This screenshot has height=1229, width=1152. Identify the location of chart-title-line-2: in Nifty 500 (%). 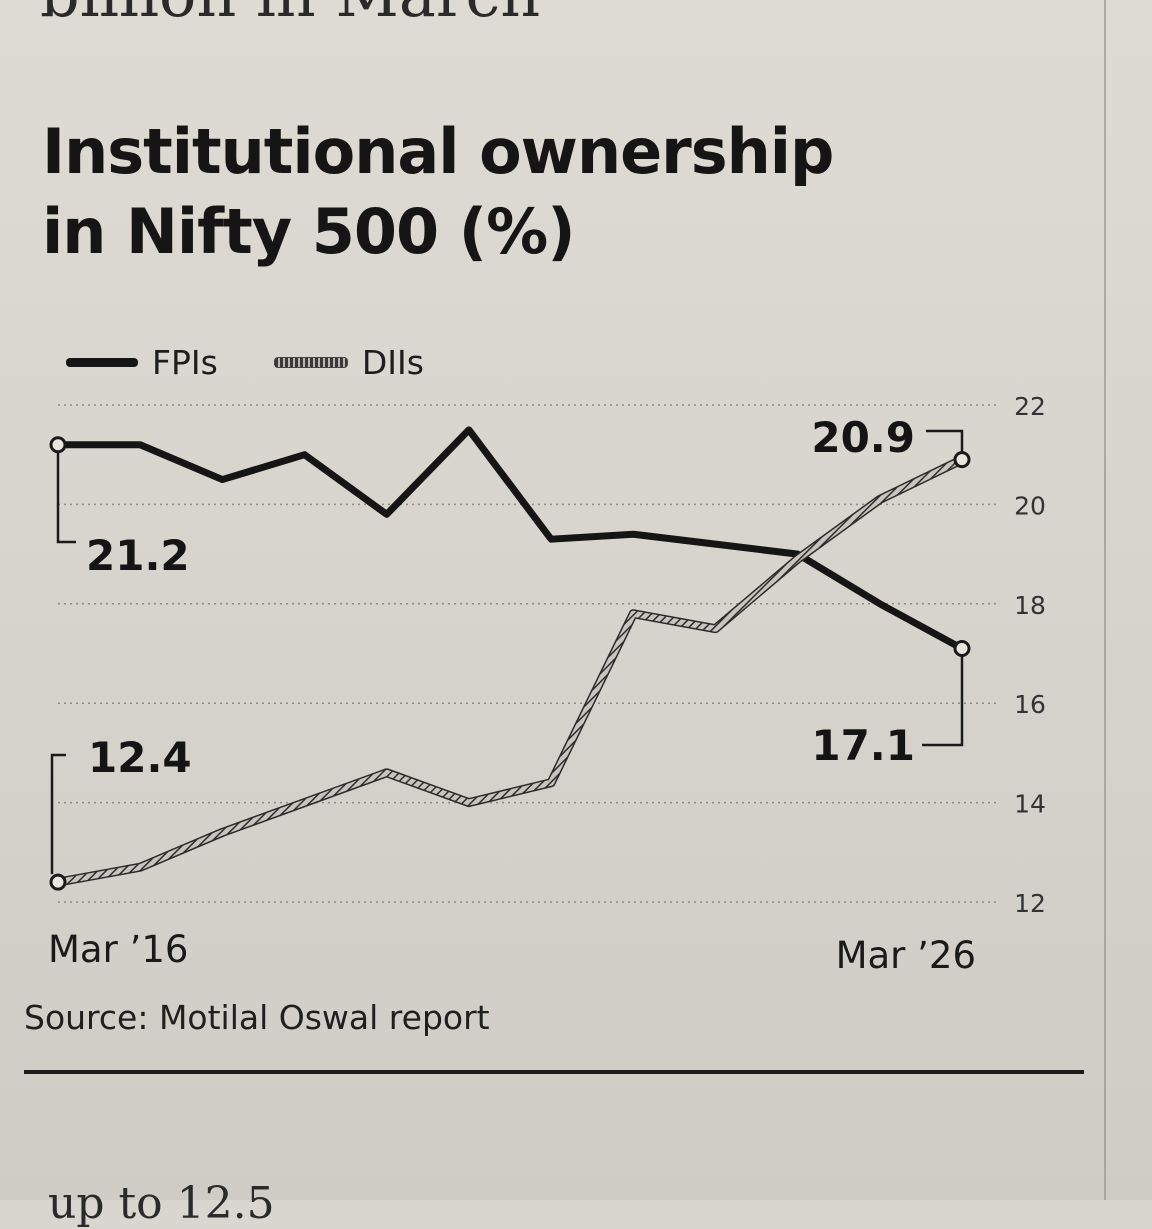
(309, 231).